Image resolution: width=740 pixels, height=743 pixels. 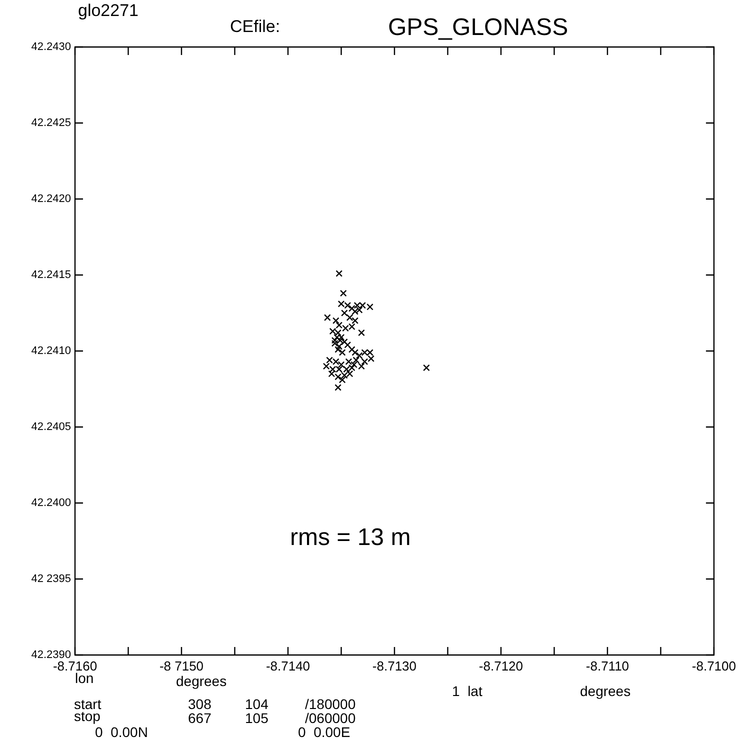 What do you see at coordinates (51, 579) in the screenshot?
I see `y-tick-label: 42 2395` at bounding box center [51, 579].